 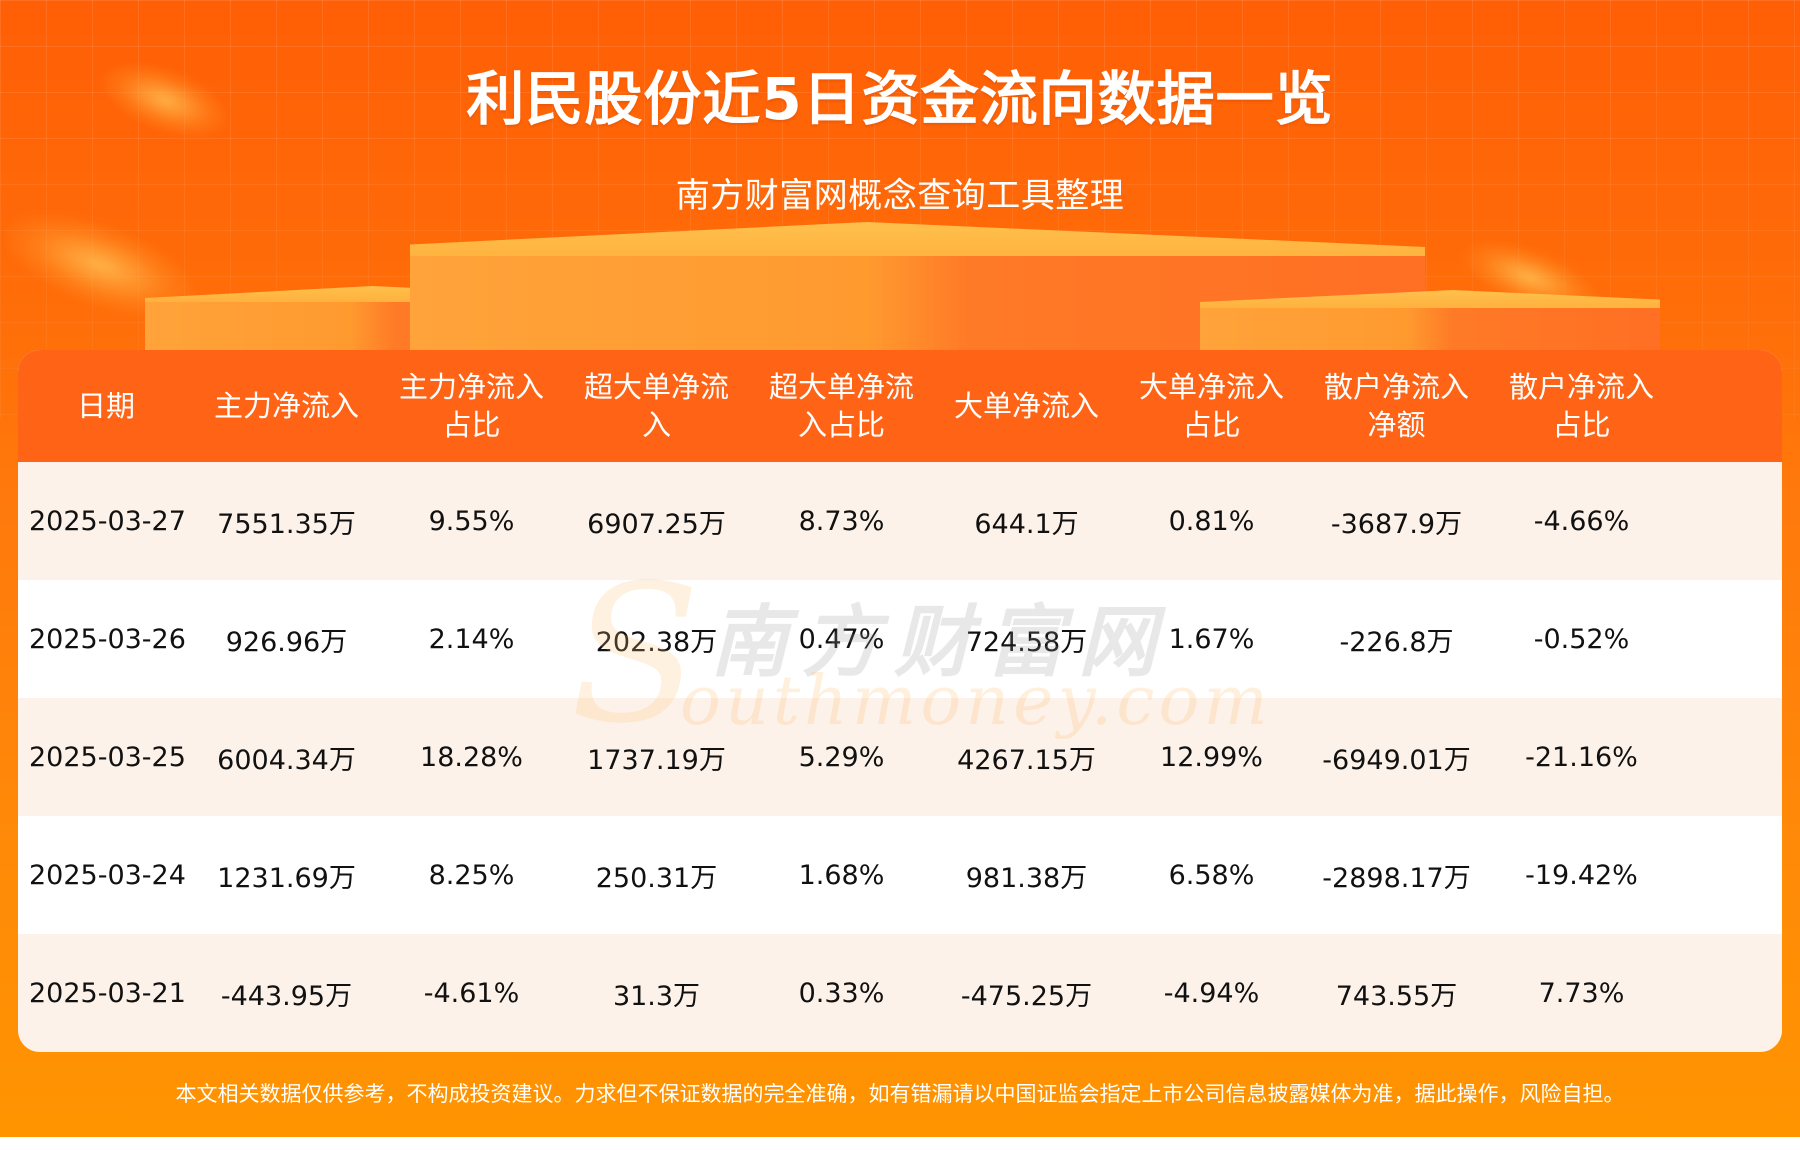 What do you see at coordinates (656, 996) in the screenshot?
I see `cell-xl-order-net-inflow: 31.3万` at bounding box center [656, 996].